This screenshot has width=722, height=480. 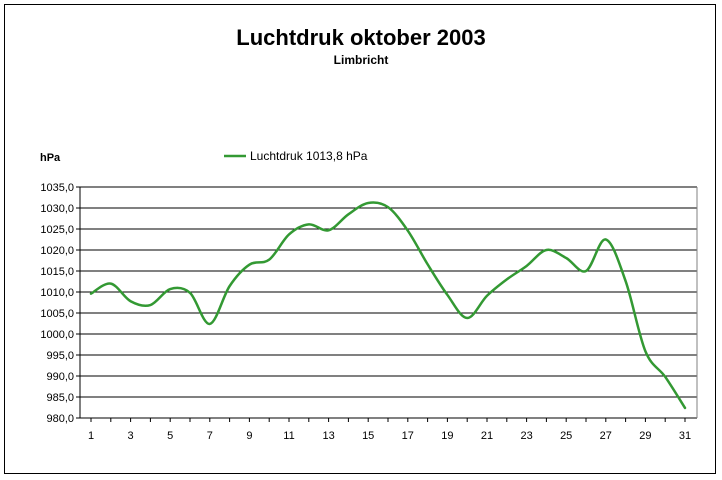 What do you see at coordinates (131, 436) in the screenshot?
I see `x-tick-label: 3` at bounding box center [131, 436].